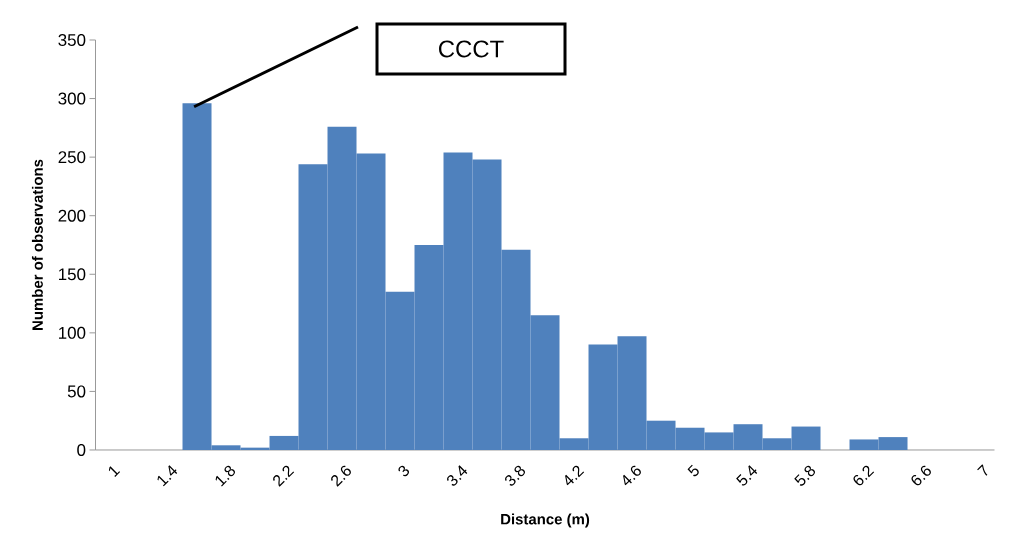  Describe the element at coordinates (457, 475) in the screenshot. I see `x-tick-label: 3.4` at that location.